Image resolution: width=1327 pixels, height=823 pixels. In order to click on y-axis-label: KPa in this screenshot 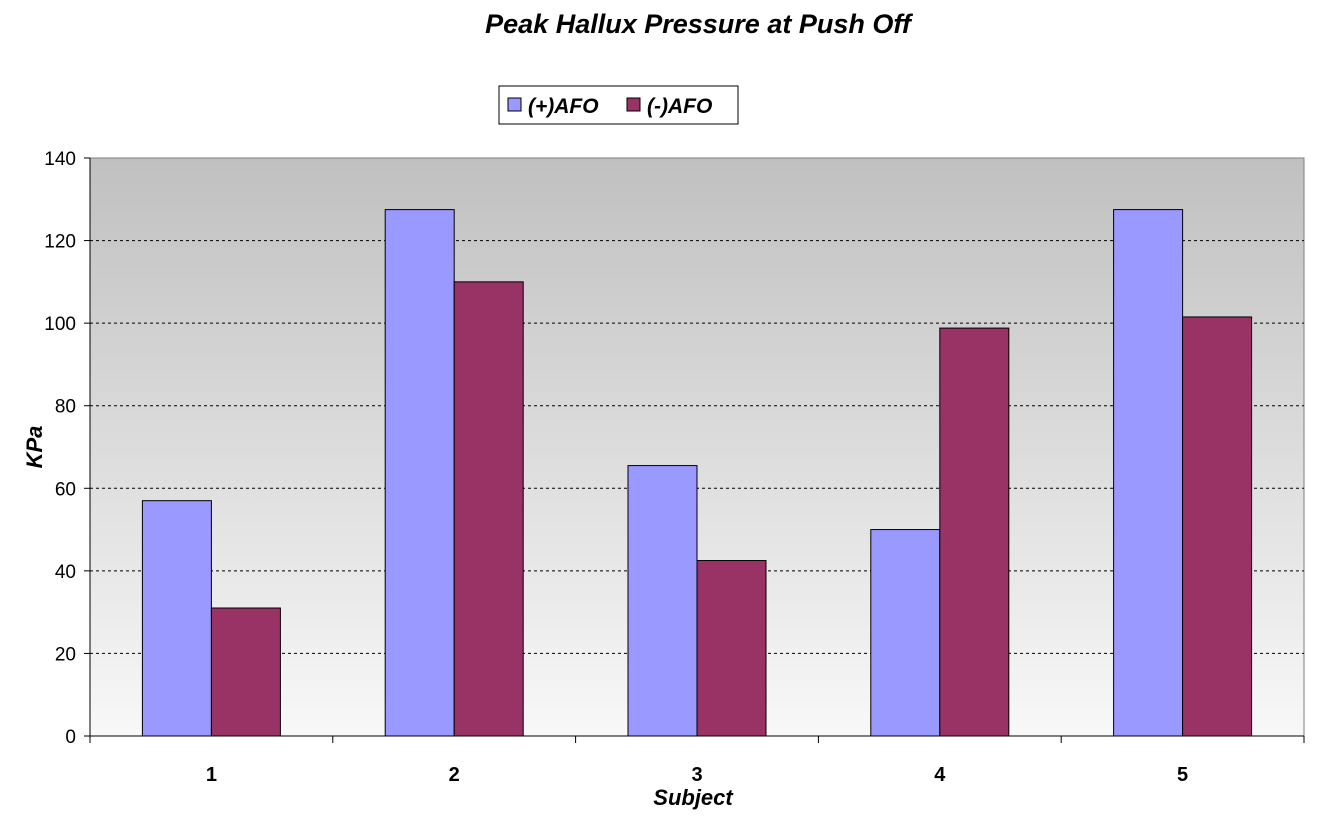, I will do `click(34, 447)`.